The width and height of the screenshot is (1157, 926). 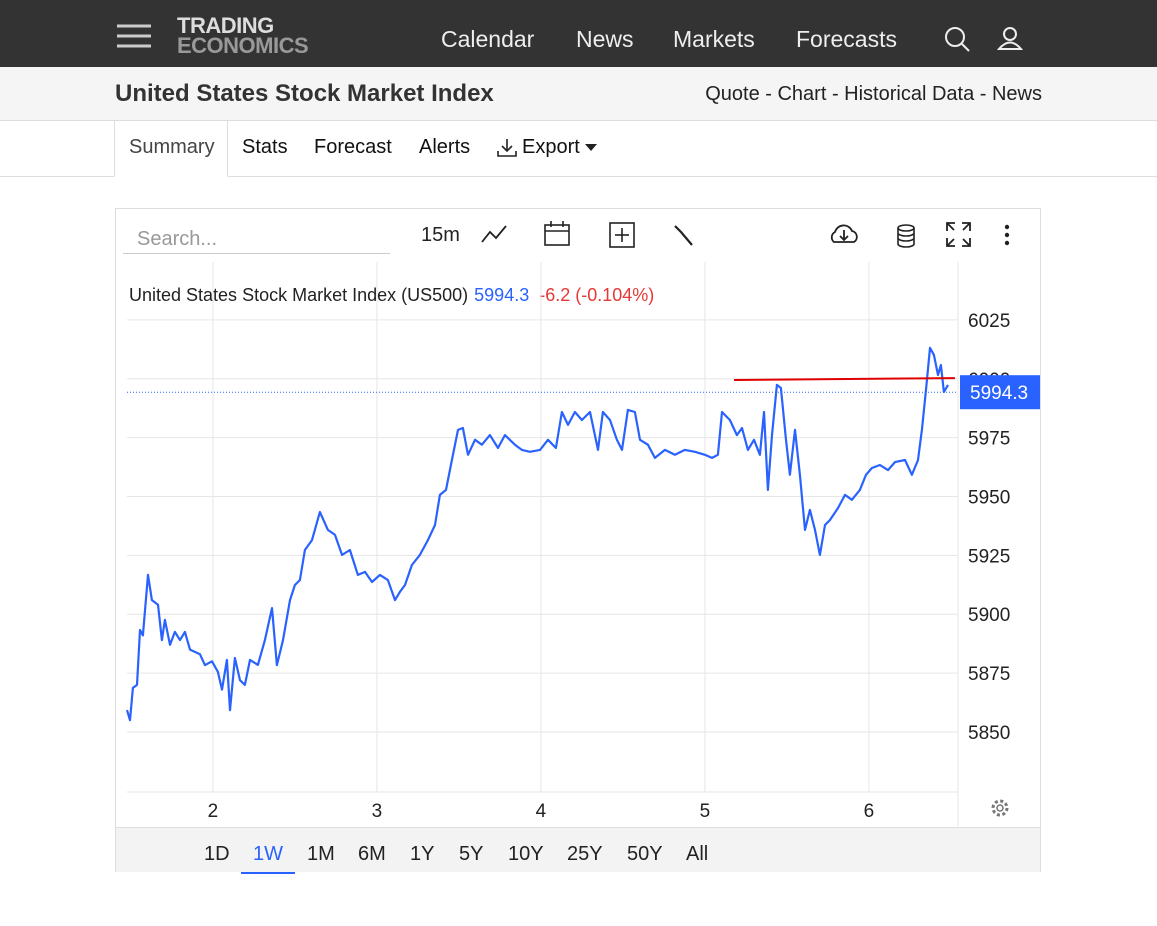 I want to click on x-tick-label: 2, so click(x=213, y=811).